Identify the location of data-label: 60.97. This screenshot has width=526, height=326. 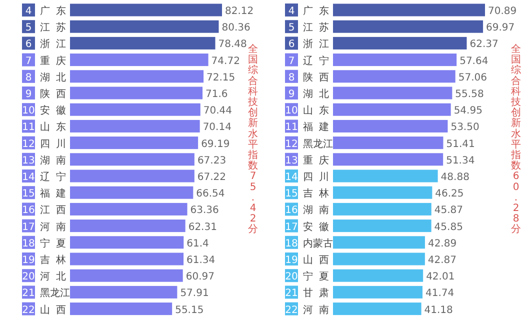
(200, 277).